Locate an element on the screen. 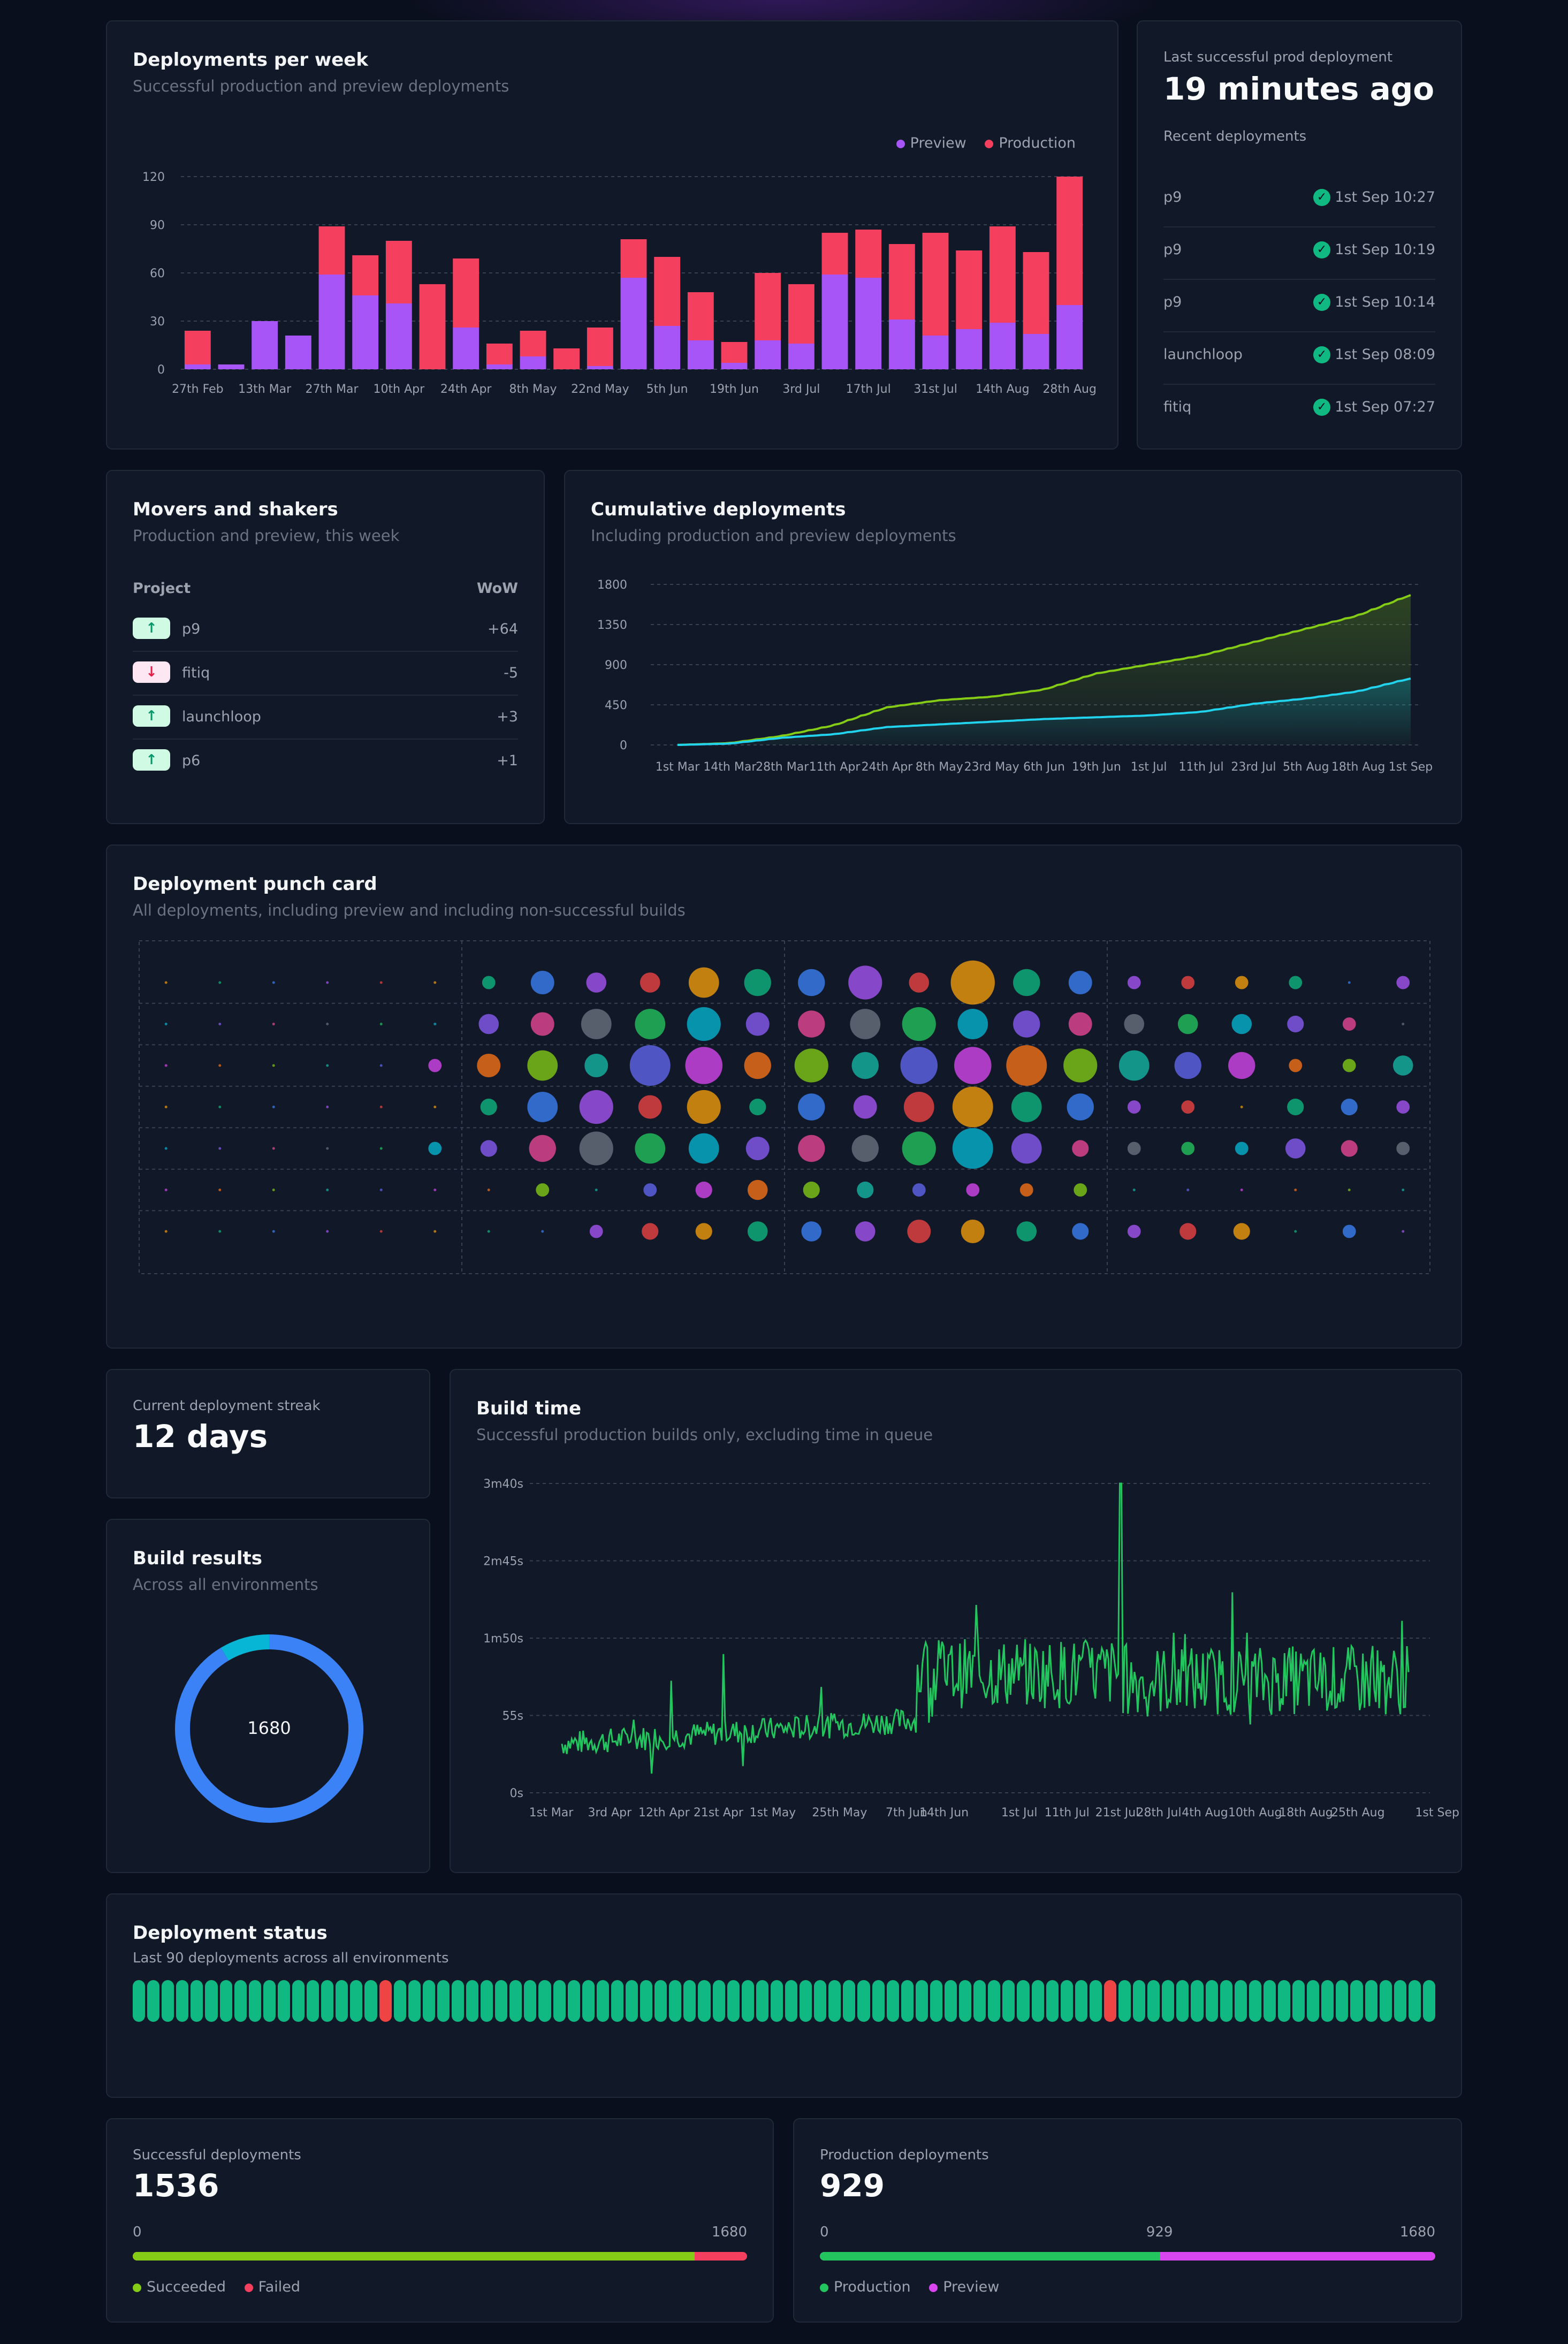 This screenshot has height=2344, width=1568. mover-row: ↑ p9 +64 is located at coordinates (325, 629).